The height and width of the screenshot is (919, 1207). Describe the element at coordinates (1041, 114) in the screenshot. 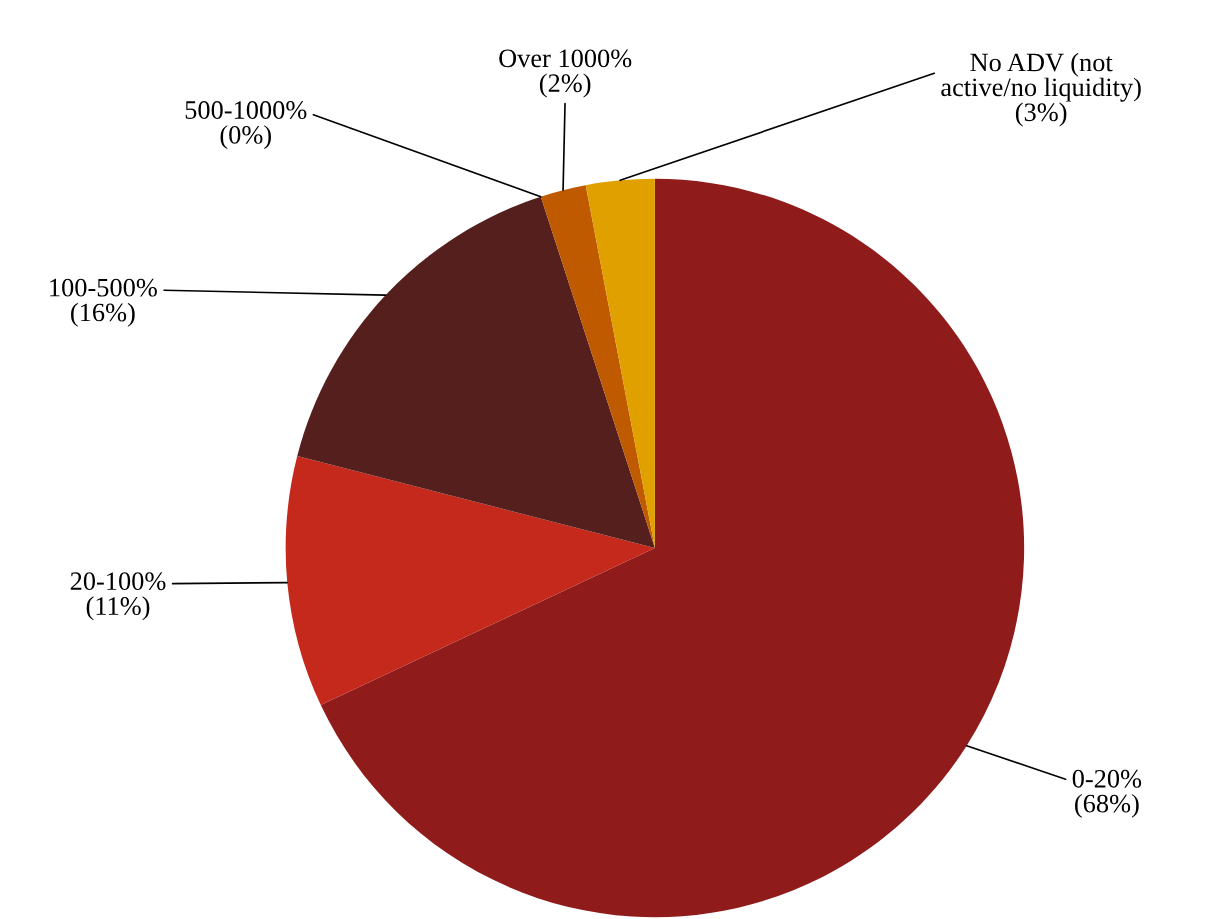

I see `data-label: (3%)` at that location.